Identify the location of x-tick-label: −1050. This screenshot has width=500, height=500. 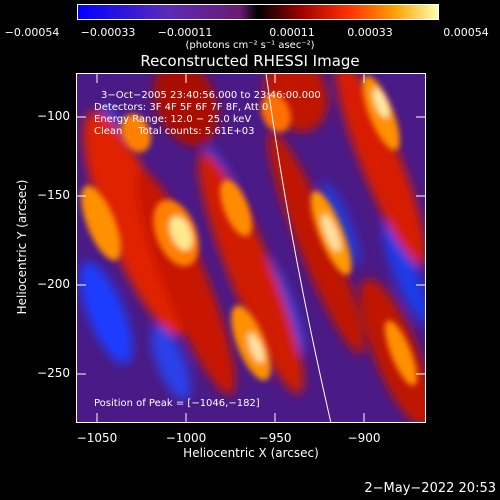
(97, 438).